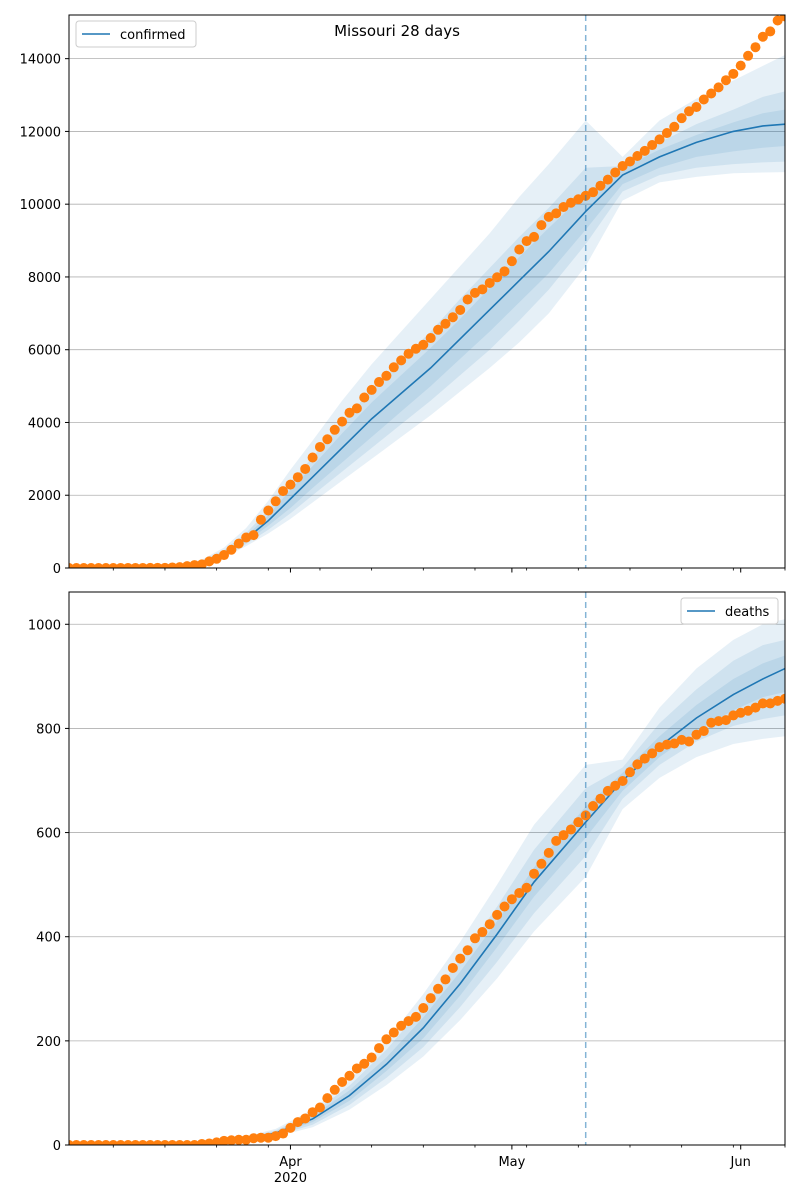  What do you see at coordinates (729, 611) in the screenshot?
I see `legend: deaths` at bounding box center [729, 611].